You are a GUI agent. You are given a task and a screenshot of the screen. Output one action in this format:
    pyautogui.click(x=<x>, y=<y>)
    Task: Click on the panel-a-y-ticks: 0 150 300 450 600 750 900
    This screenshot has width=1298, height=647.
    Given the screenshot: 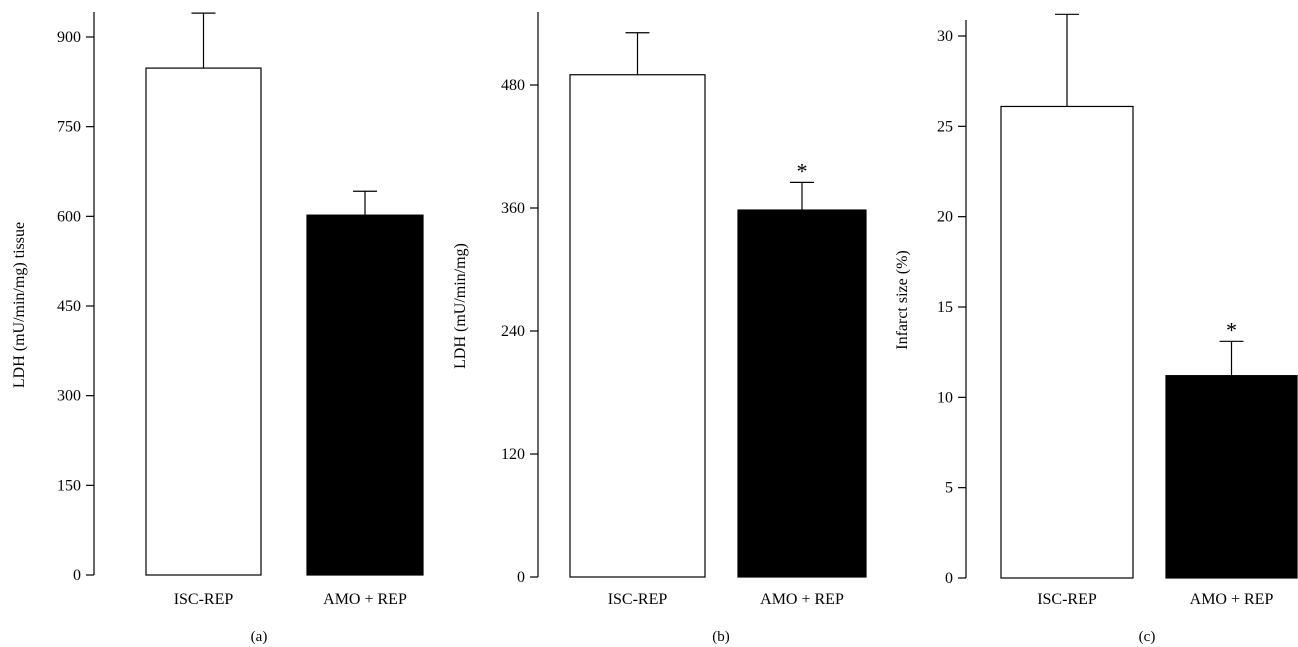 What is the action you would take?
    pyautogui.click(x=75, y=306)
    